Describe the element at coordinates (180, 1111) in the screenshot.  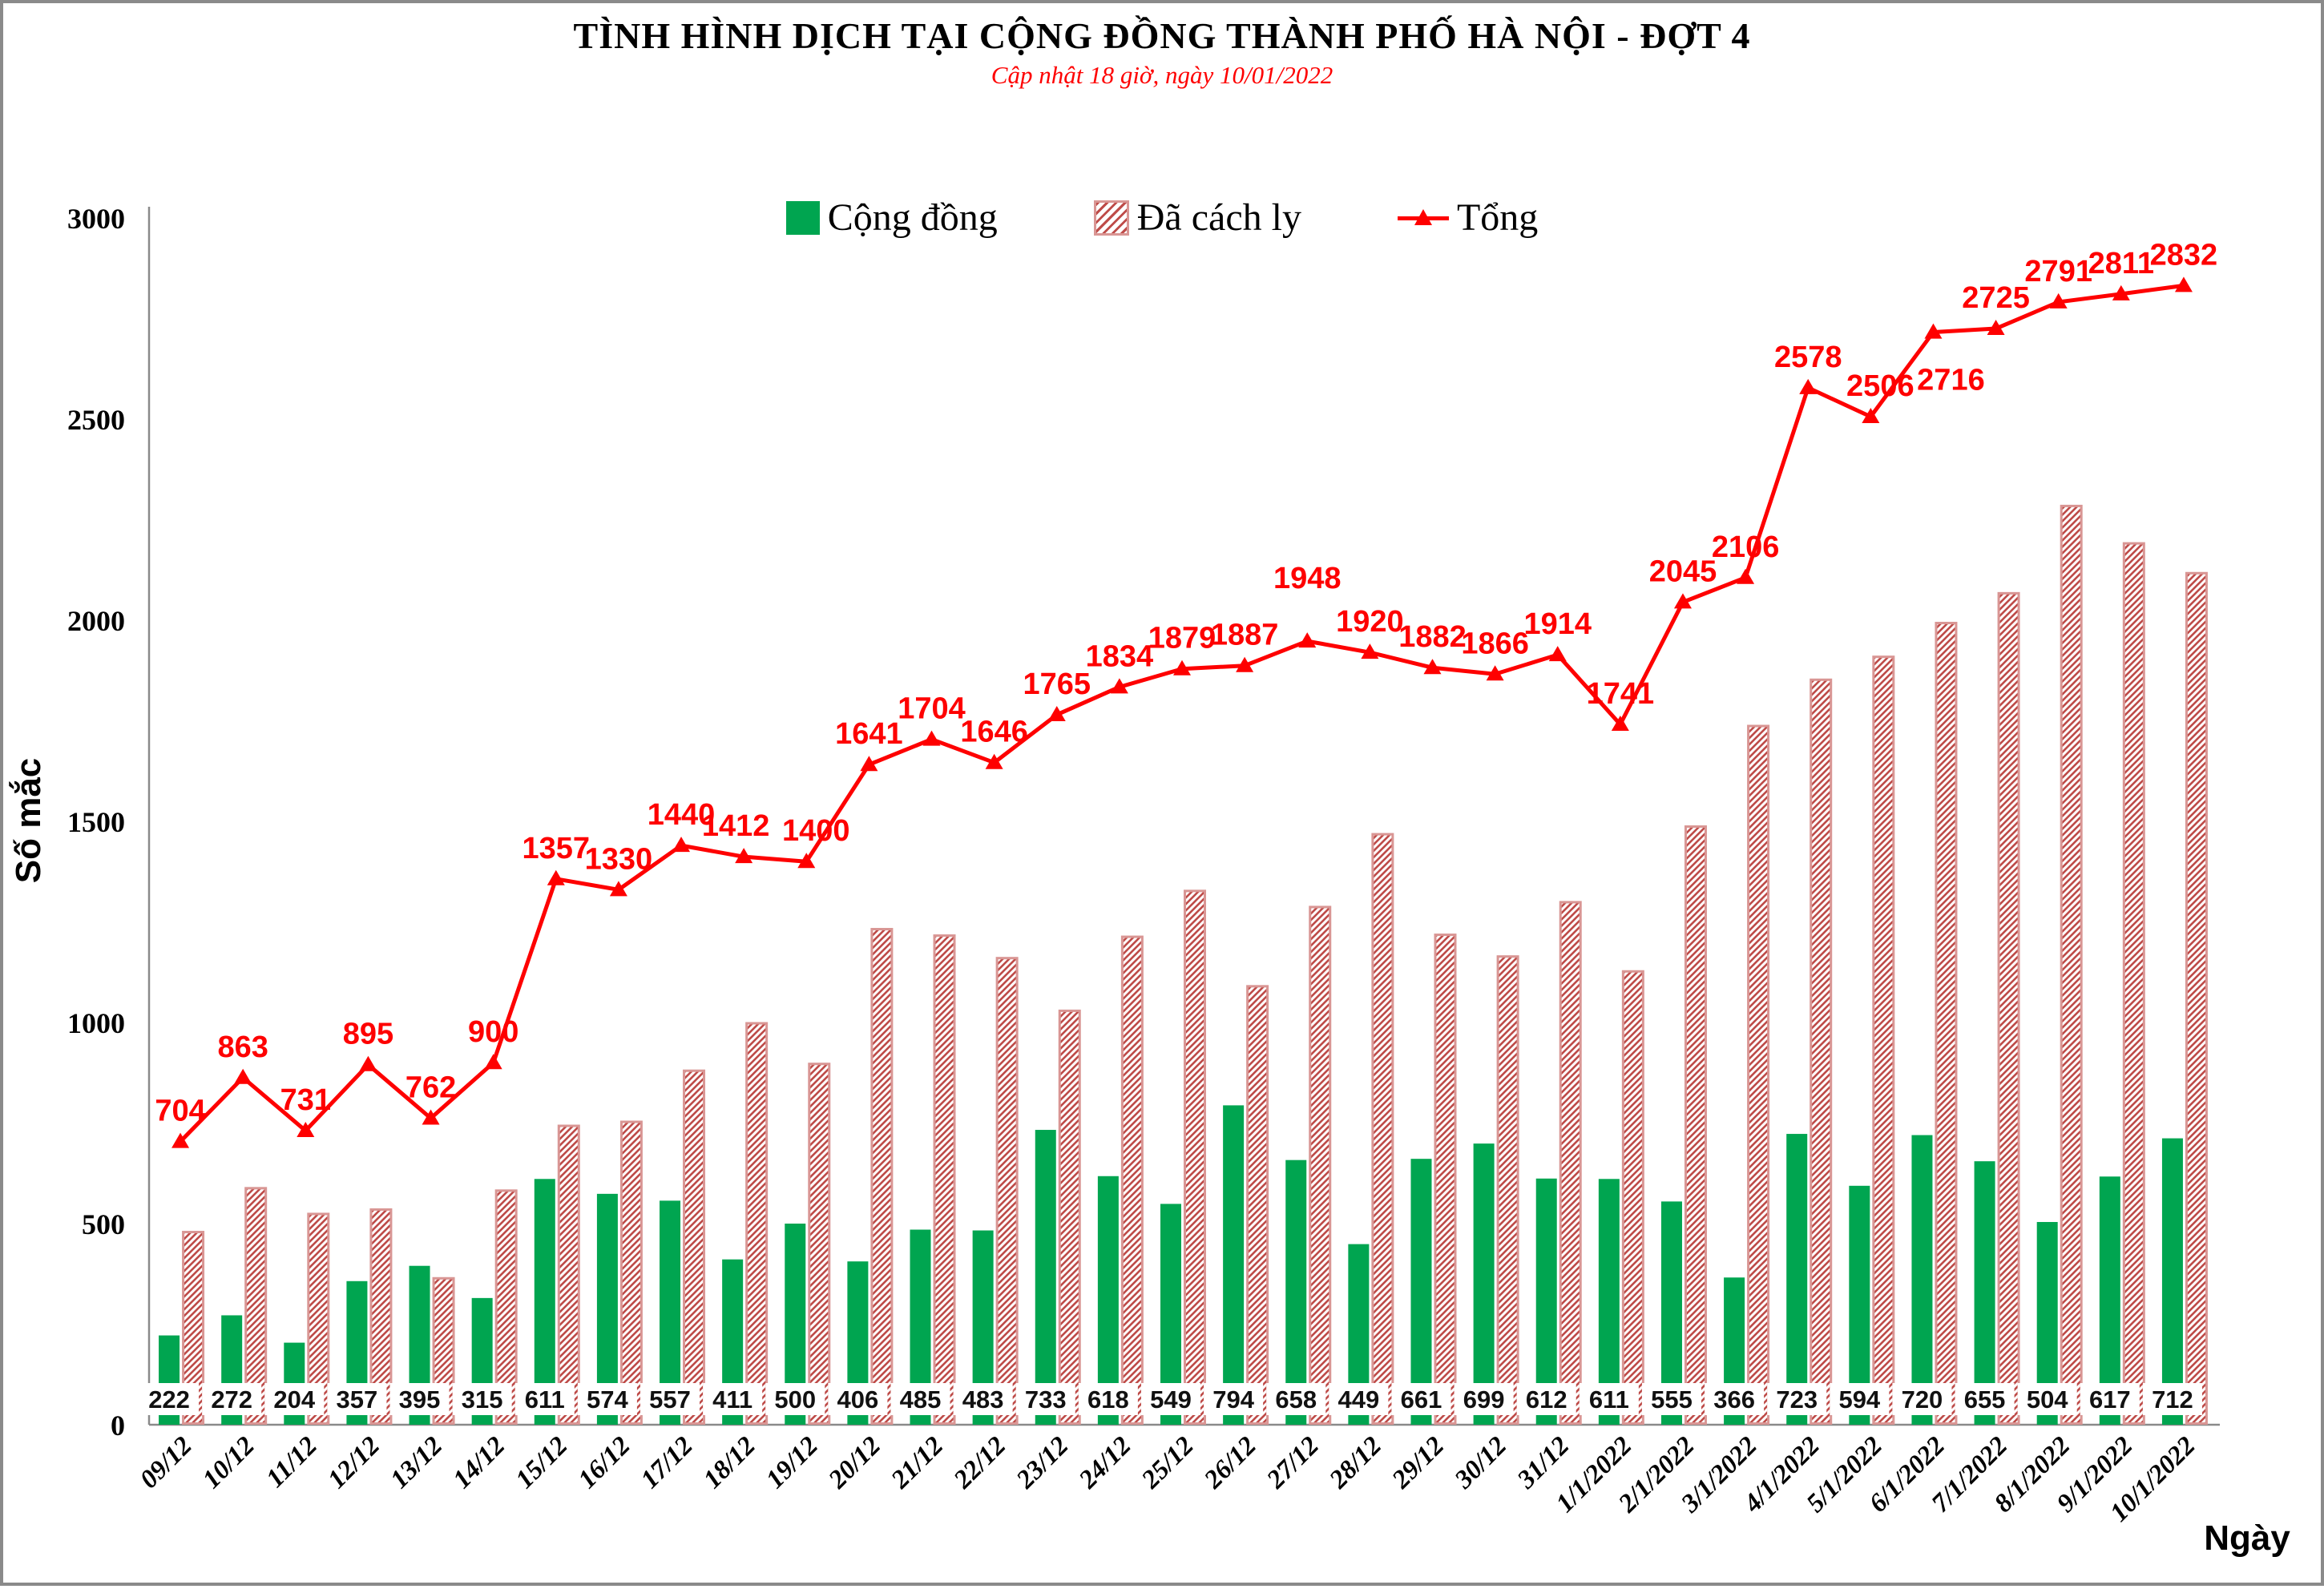
I see `total-value-label: 704` at that location.